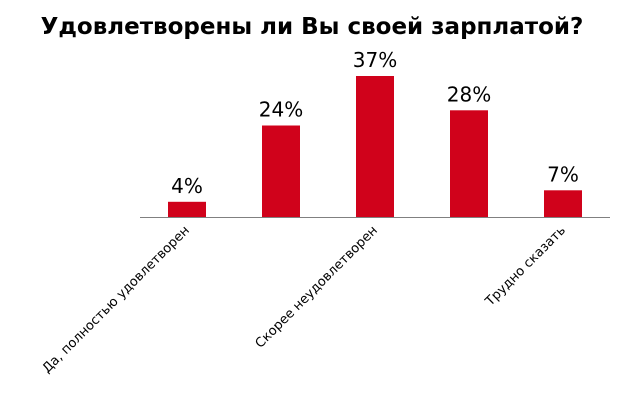 The width and height of the screenshot is (624, 409). What do you see at coordinates (563, 174) in the screenshot?
I see `data-label-4: 7%` at bounding box center [563, 174].